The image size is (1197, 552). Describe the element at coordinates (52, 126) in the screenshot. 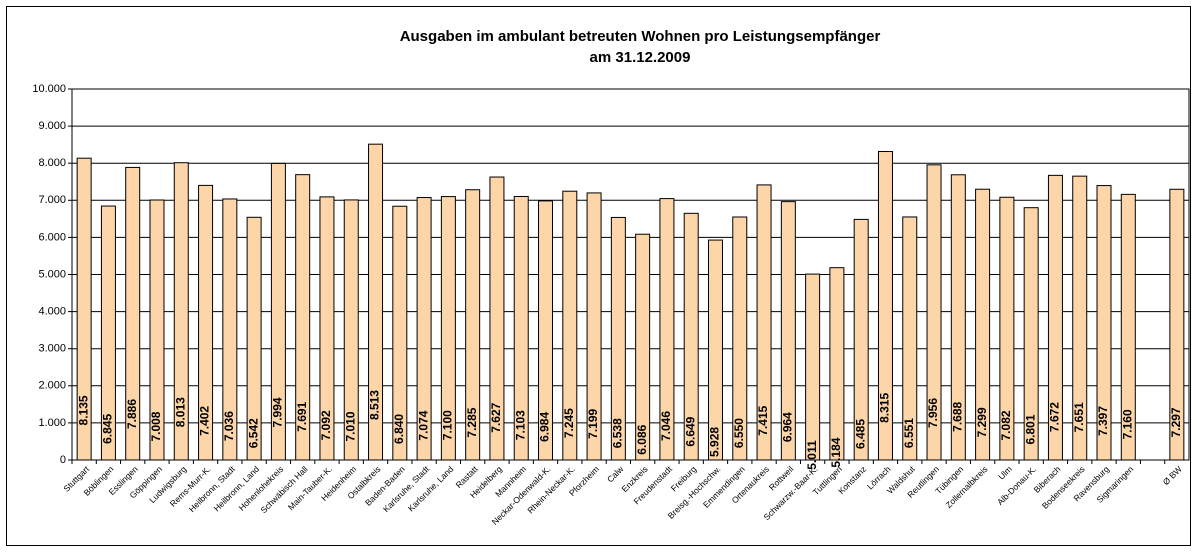

I see `y-tick-label: 9.000` at that location.